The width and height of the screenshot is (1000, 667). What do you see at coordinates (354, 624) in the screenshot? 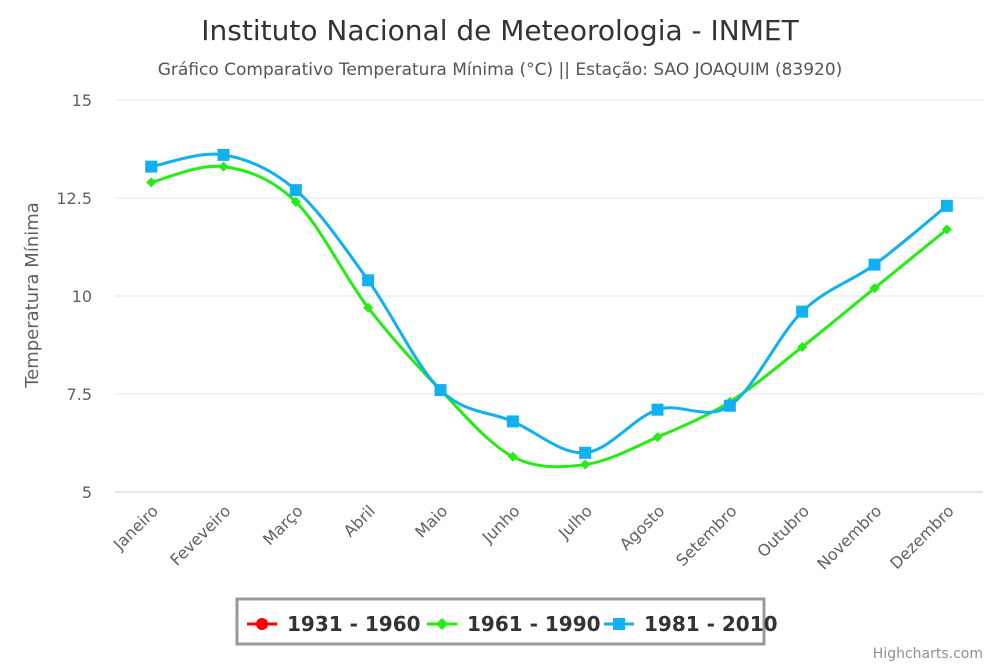
I see `legend-label: 1931 - 1960` at bounding box center [354, 624].